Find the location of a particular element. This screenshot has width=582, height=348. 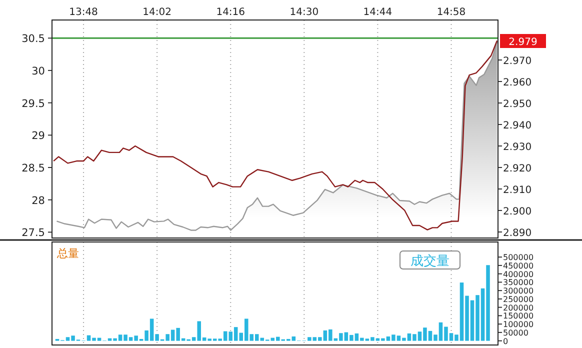

y2-tick-label: 300000 is located at coordinates (518, 291).